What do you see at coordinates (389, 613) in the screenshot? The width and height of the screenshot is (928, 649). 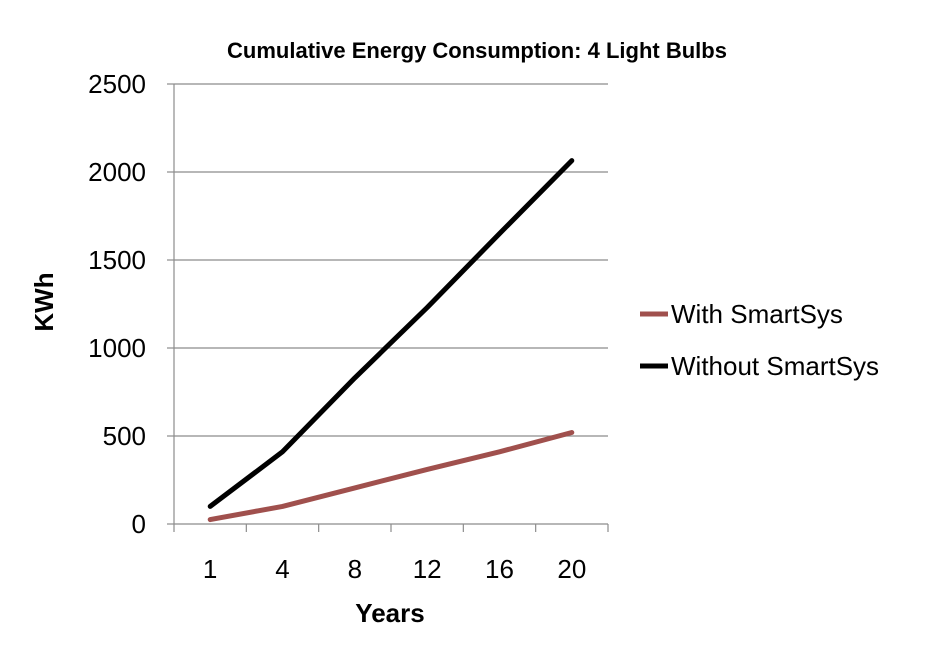 I see `x-axis-label: Years` at bounding box center [389, 613].